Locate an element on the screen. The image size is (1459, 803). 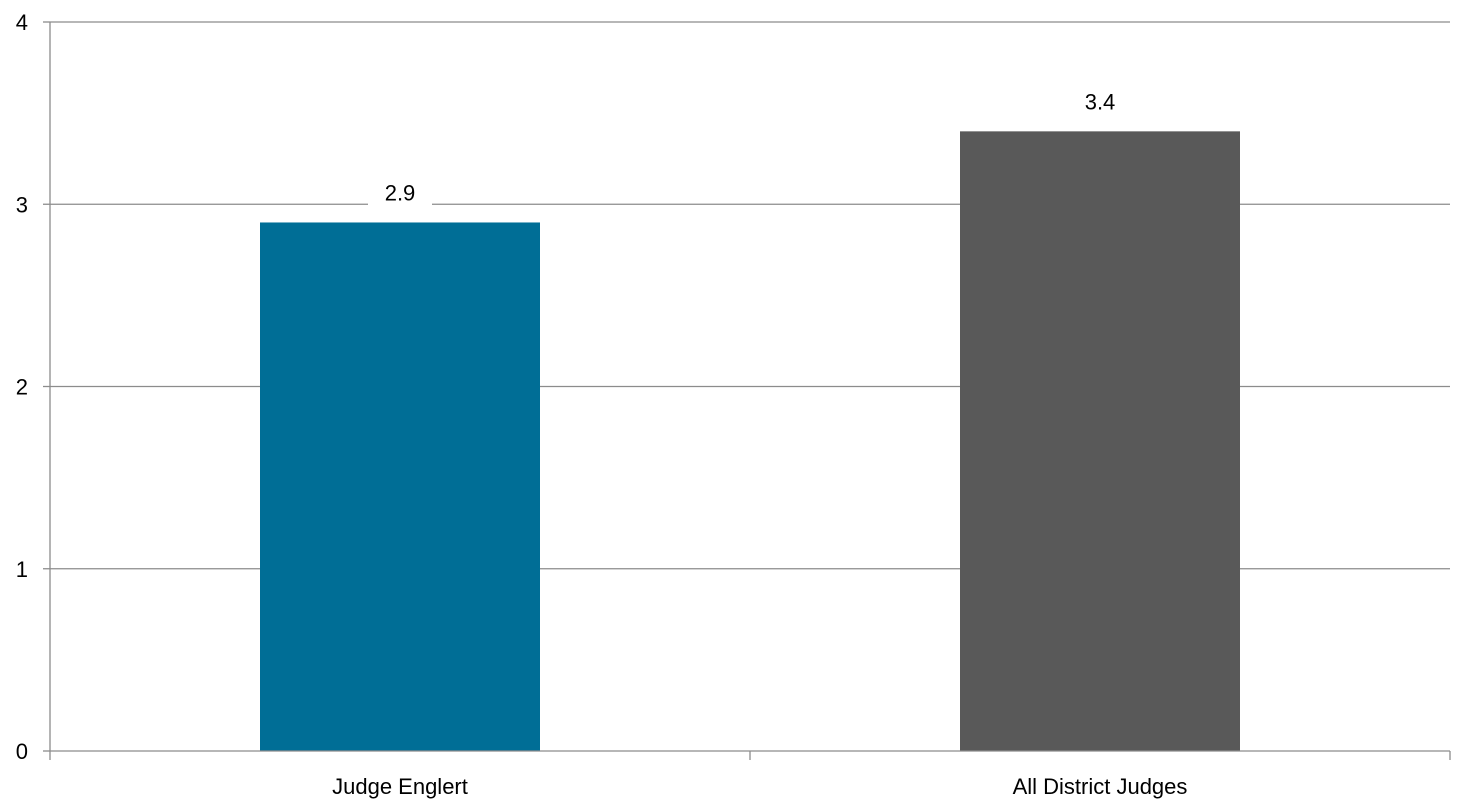
data-label-2: 3.4 is located at coordinates (1100, 101).